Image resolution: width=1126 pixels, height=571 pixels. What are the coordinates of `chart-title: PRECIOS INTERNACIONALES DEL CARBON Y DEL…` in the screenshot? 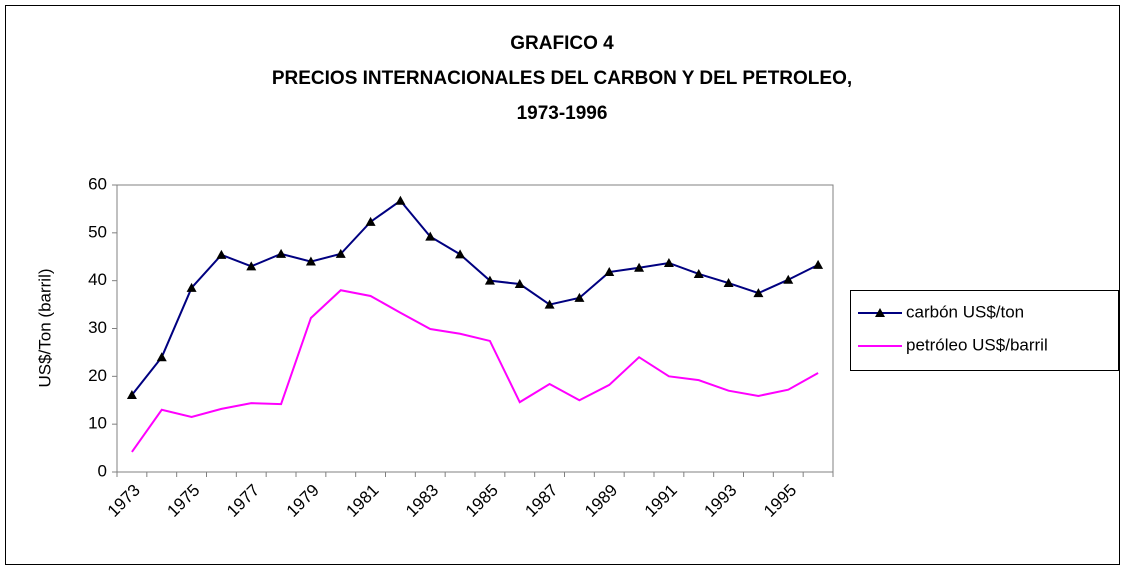 It's located at (562, 78).